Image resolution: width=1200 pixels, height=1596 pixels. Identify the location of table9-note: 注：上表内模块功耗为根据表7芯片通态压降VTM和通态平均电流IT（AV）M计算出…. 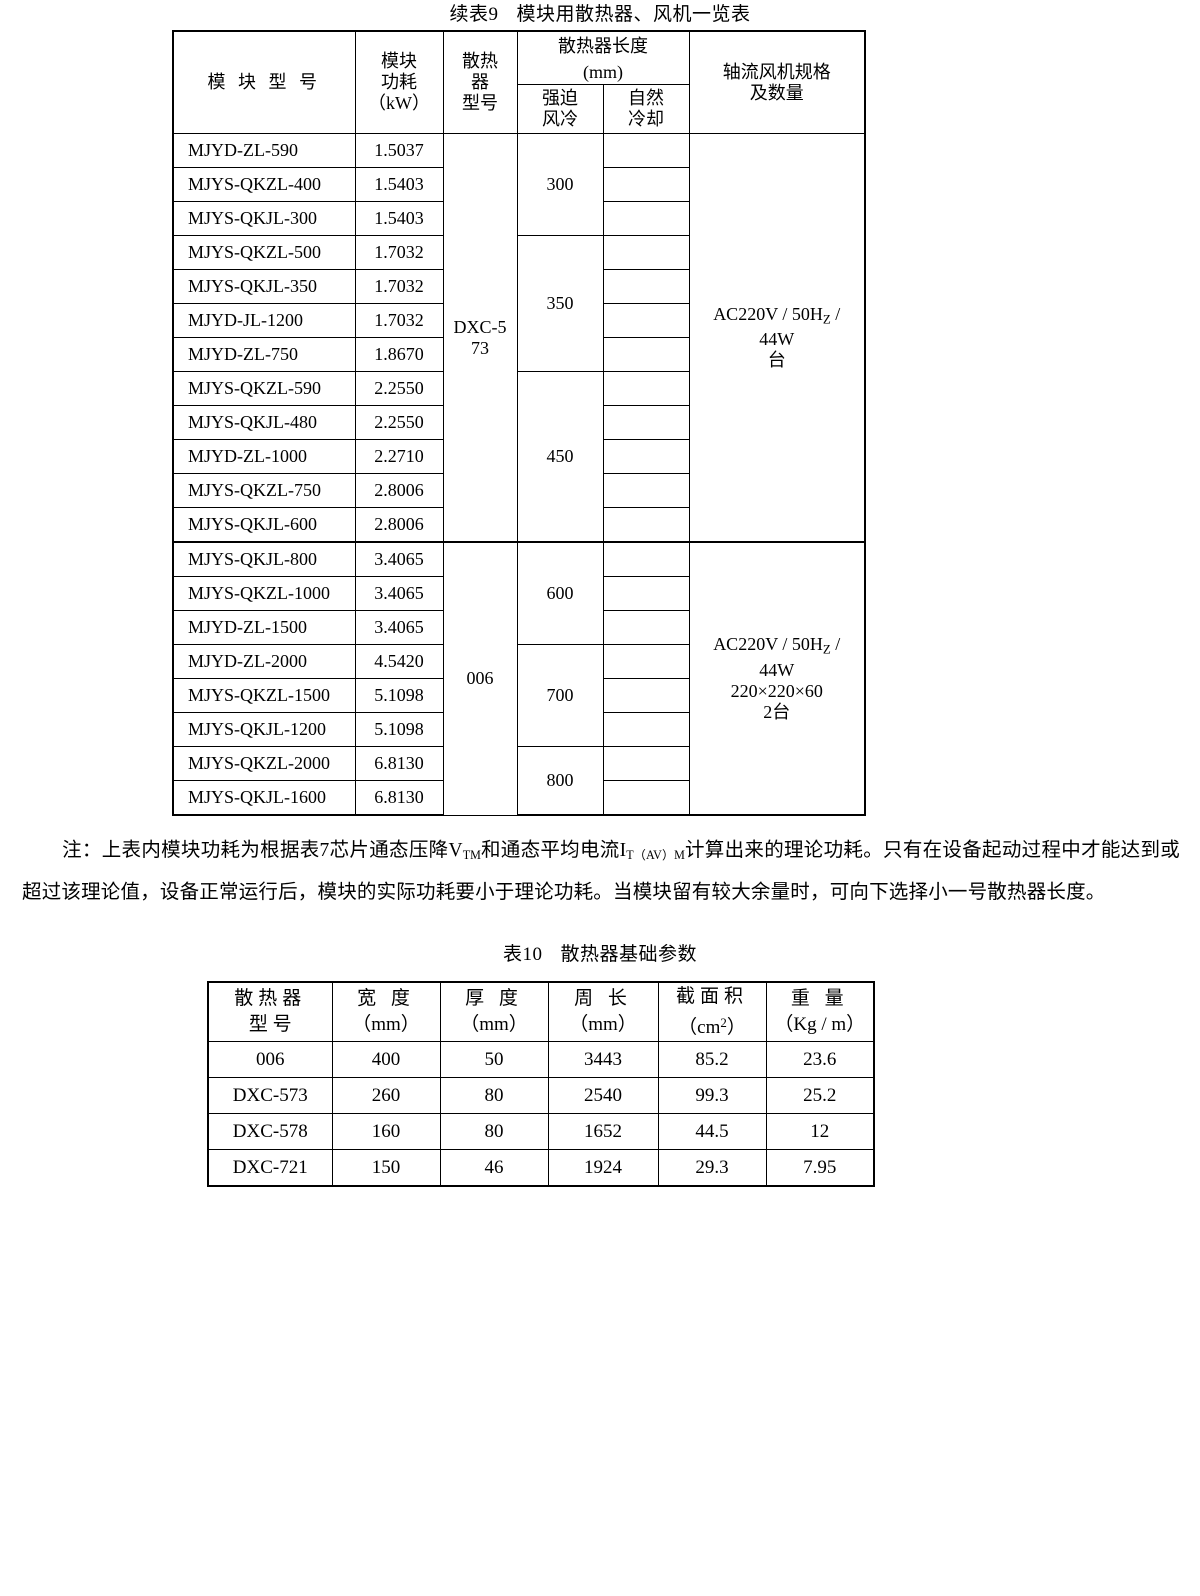
(601, 871).